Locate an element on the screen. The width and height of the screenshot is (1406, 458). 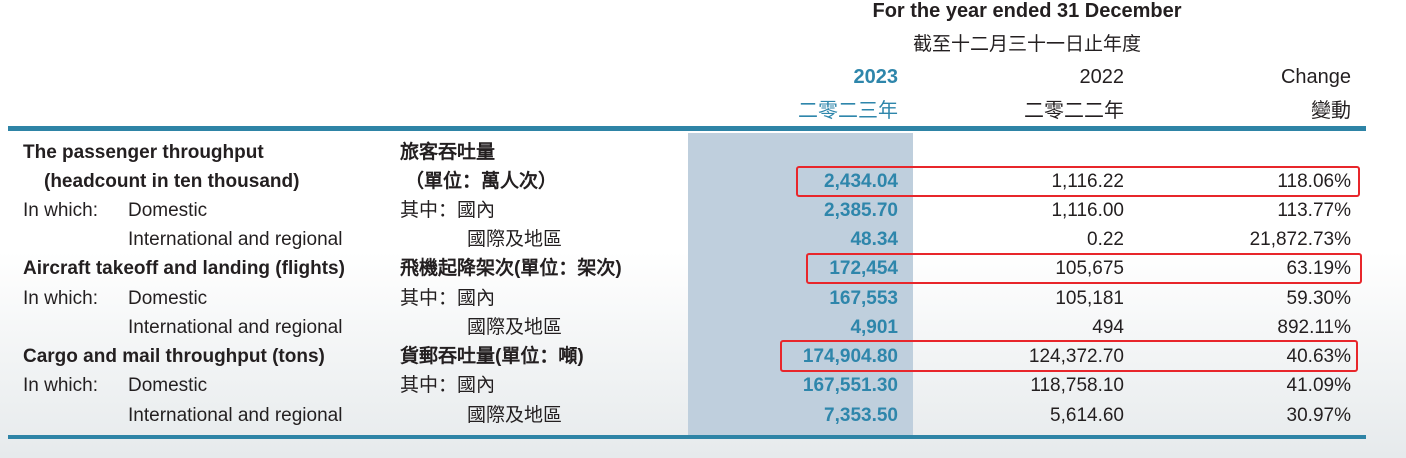
period-title-zh: 截至十二月三十一日止年度 is located at coordinates (1026, 44).